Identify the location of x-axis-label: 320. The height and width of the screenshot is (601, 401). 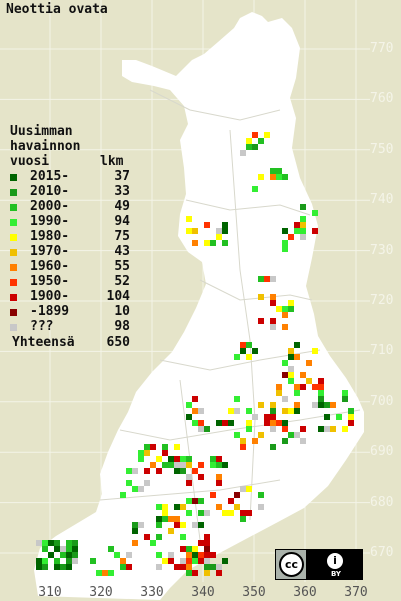
(101, 592).